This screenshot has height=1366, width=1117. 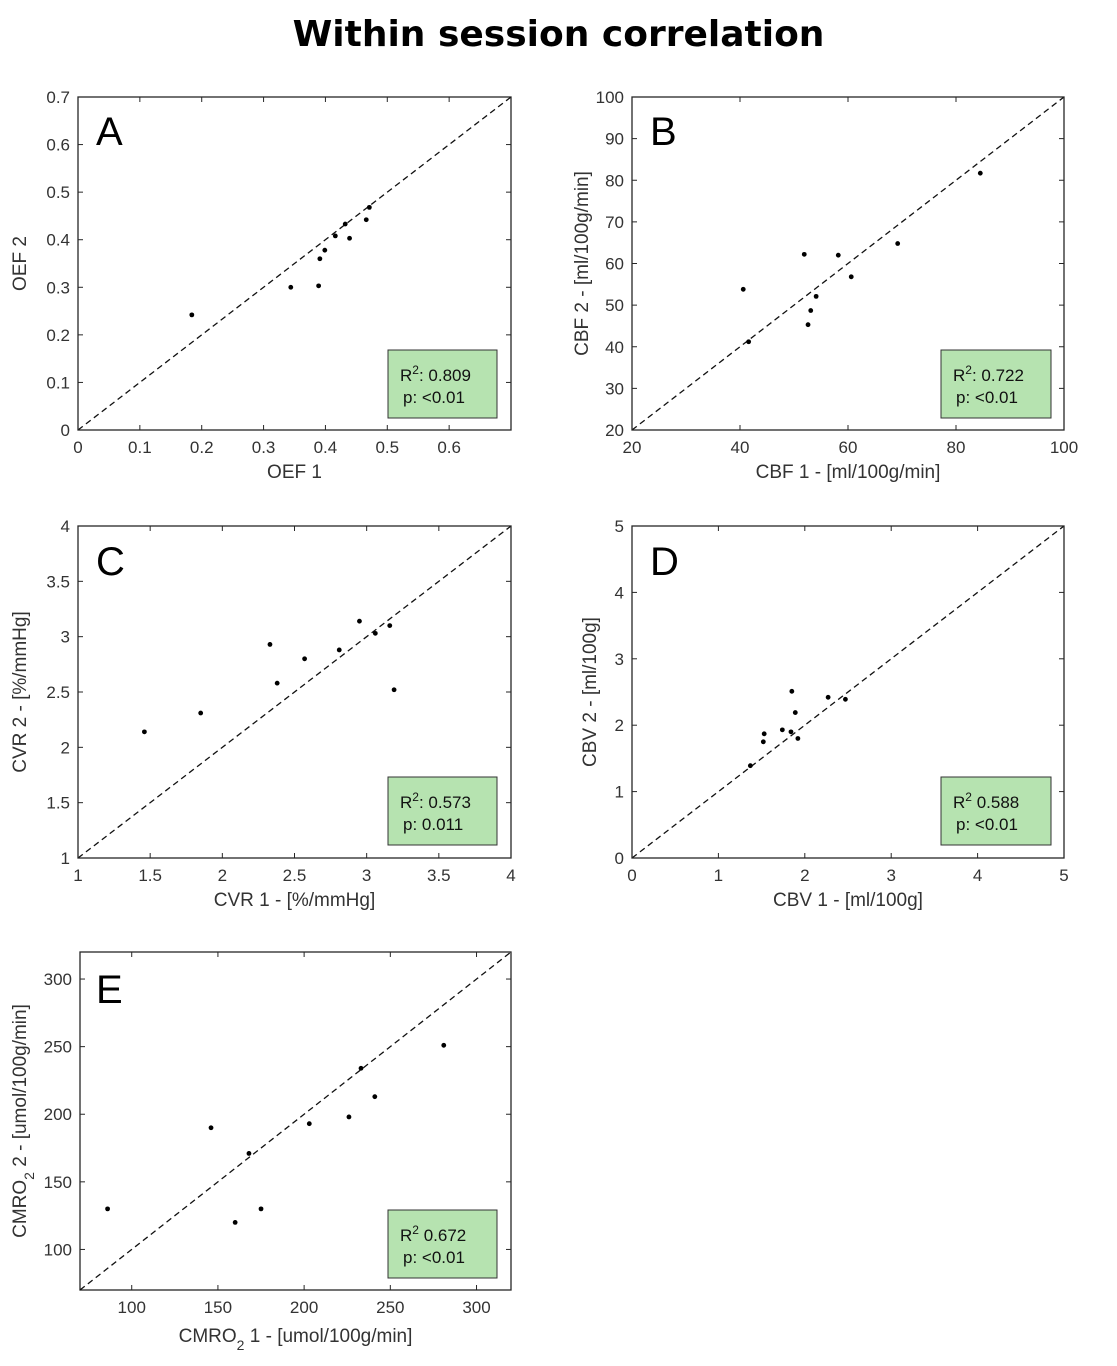 What do you see at coordinates (202, 447) in the screenshot?
I see `x-tick-label: 0.2` at bounding box center [202, 447].